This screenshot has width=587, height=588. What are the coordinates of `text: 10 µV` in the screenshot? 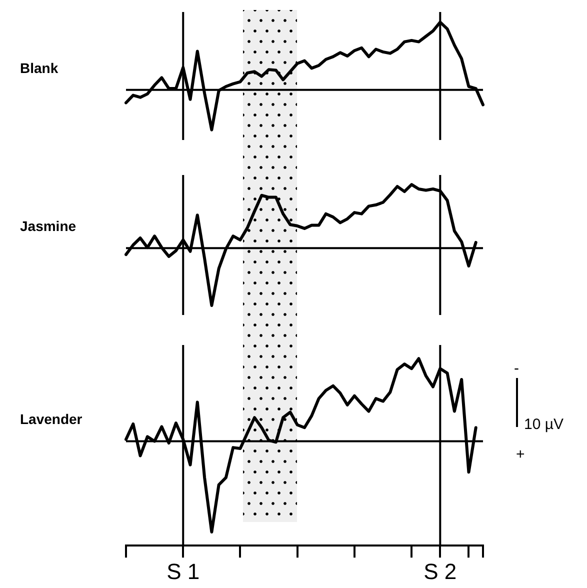 It's located at (544, 425).